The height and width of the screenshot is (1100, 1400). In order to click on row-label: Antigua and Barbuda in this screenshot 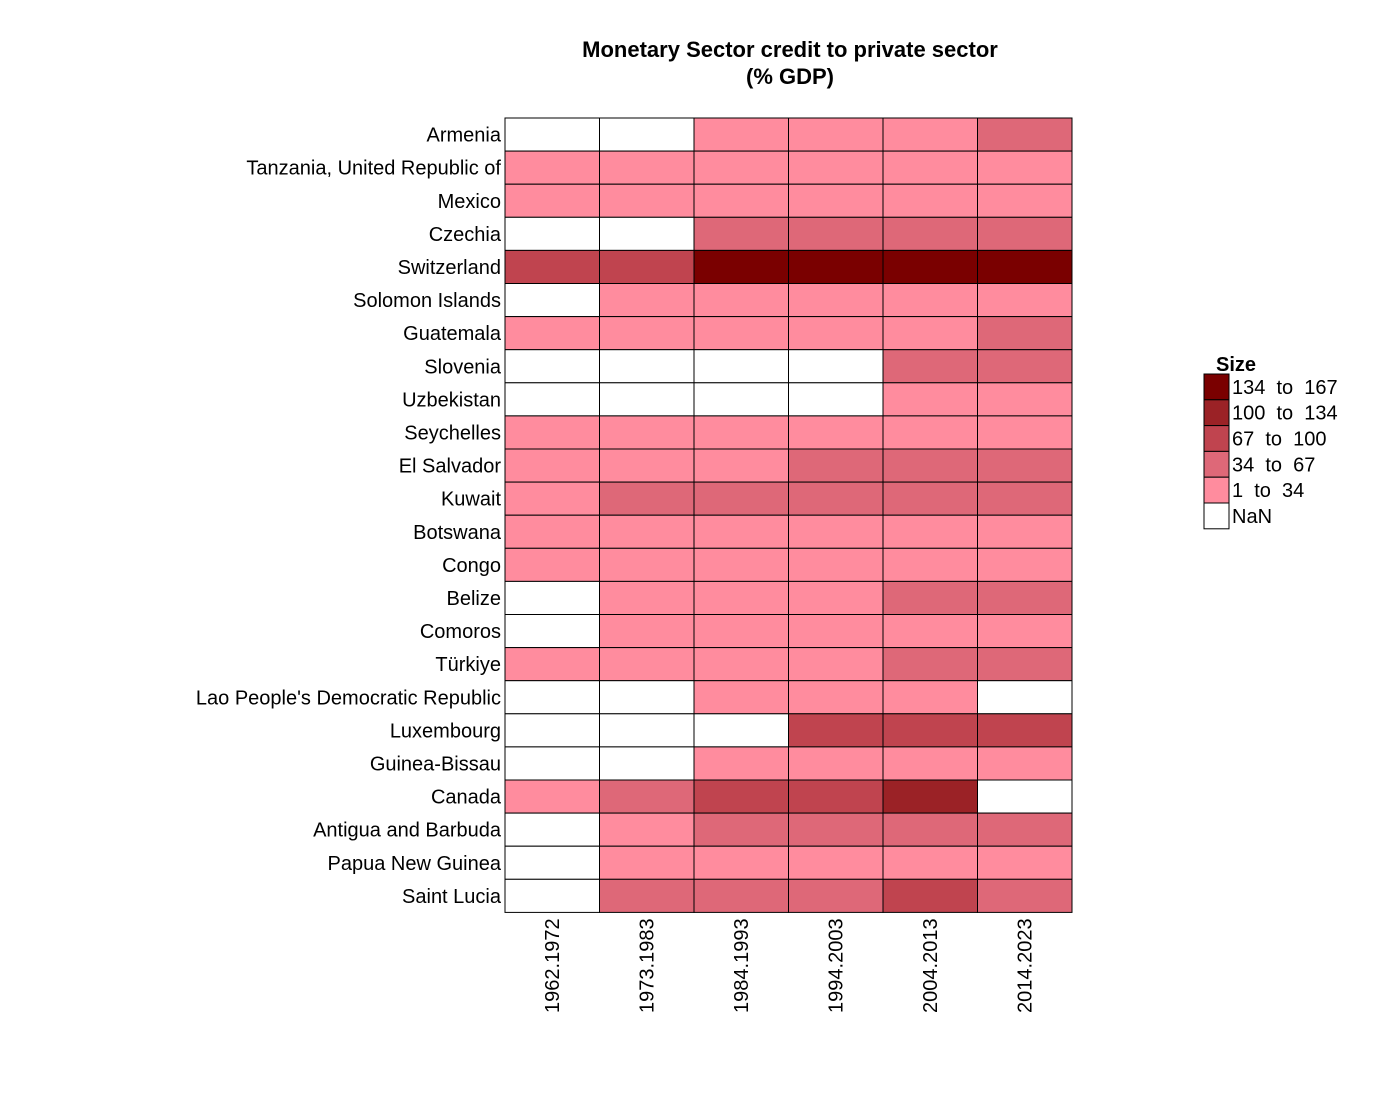, I will do `click(407, 831)`.